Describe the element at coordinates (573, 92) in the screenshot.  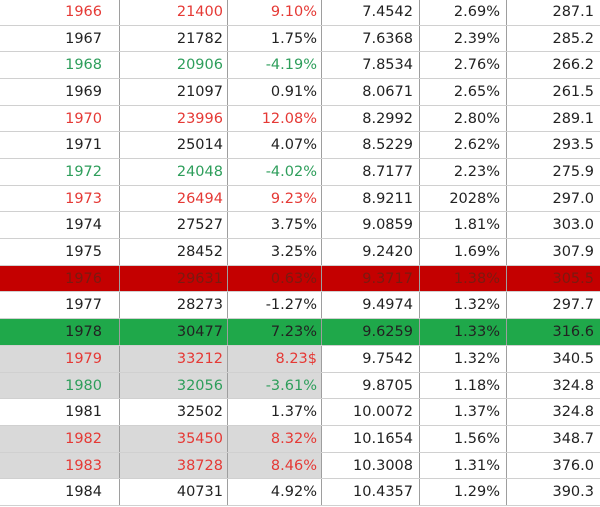
I see `table-cell: 261.5` at that location.